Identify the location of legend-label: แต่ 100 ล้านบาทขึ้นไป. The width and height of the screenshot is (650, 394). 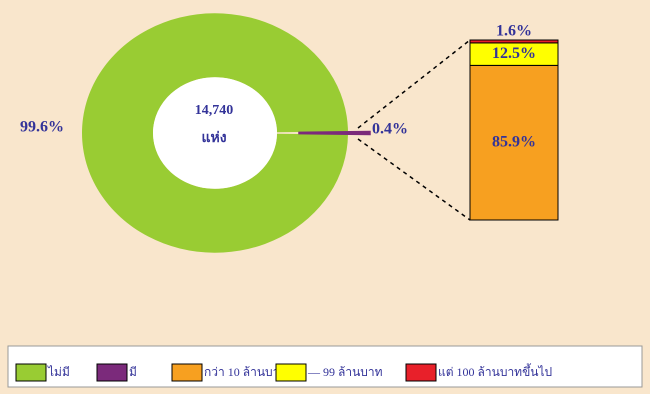
(495, 371).